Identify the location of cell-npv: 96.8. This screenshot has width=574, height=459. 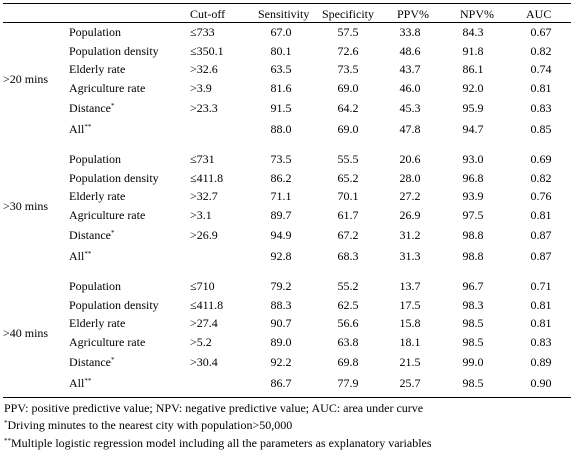
(473, 177).